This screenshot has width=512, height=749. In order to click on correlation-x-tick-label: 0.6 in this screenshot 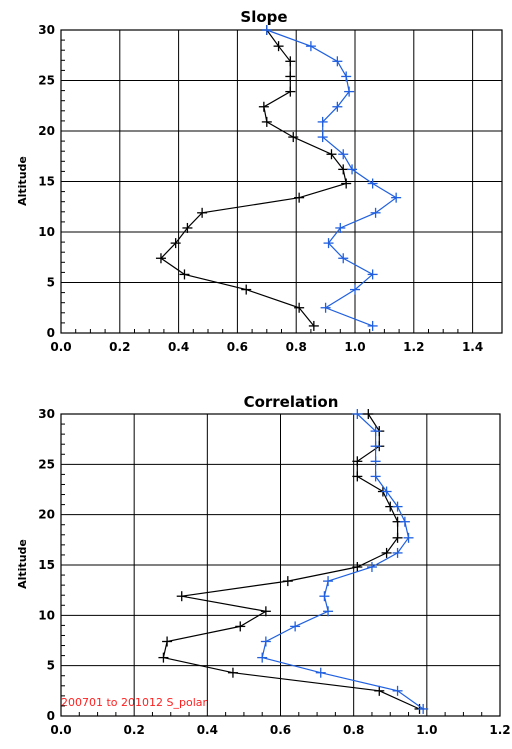, I will do `click(280, 730)`.